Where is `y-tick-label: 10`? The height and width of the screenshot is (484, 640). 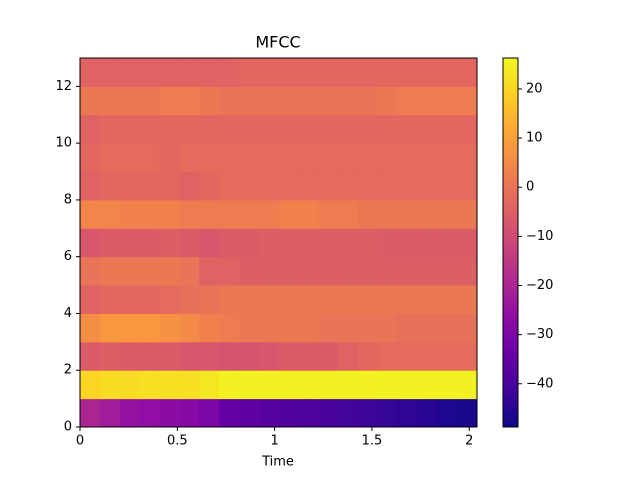 y-tick-label: 10 is located at coordinates (63, 143).